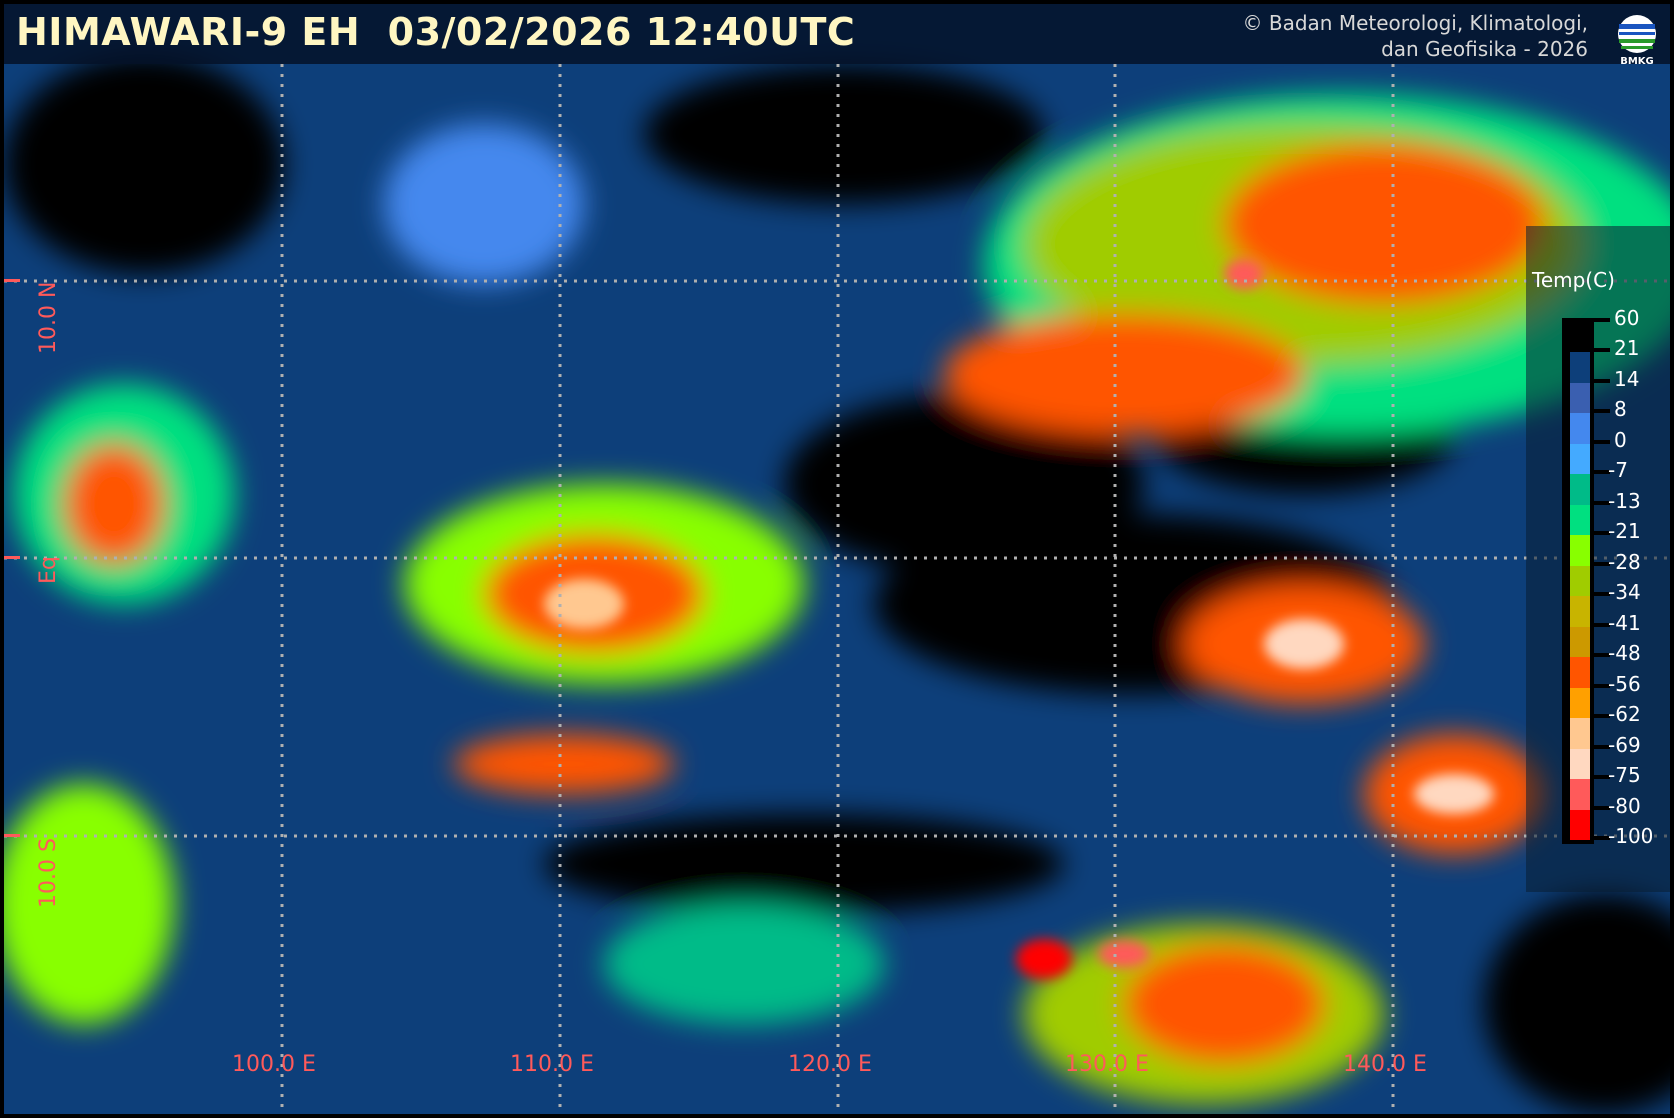  Describe the element at coordinates (1618, 470) in the screenshot. I see `legend-label: -7` at that location.